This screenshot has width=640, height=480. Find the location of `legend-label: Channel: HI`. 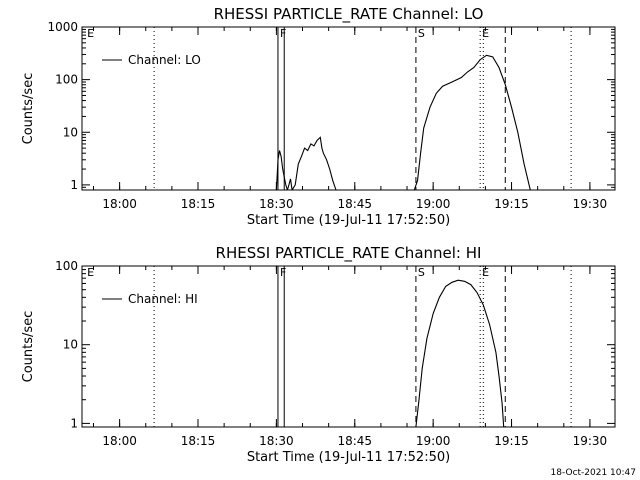

legend-label: Channel: HI is located at coordinates (163, 299).